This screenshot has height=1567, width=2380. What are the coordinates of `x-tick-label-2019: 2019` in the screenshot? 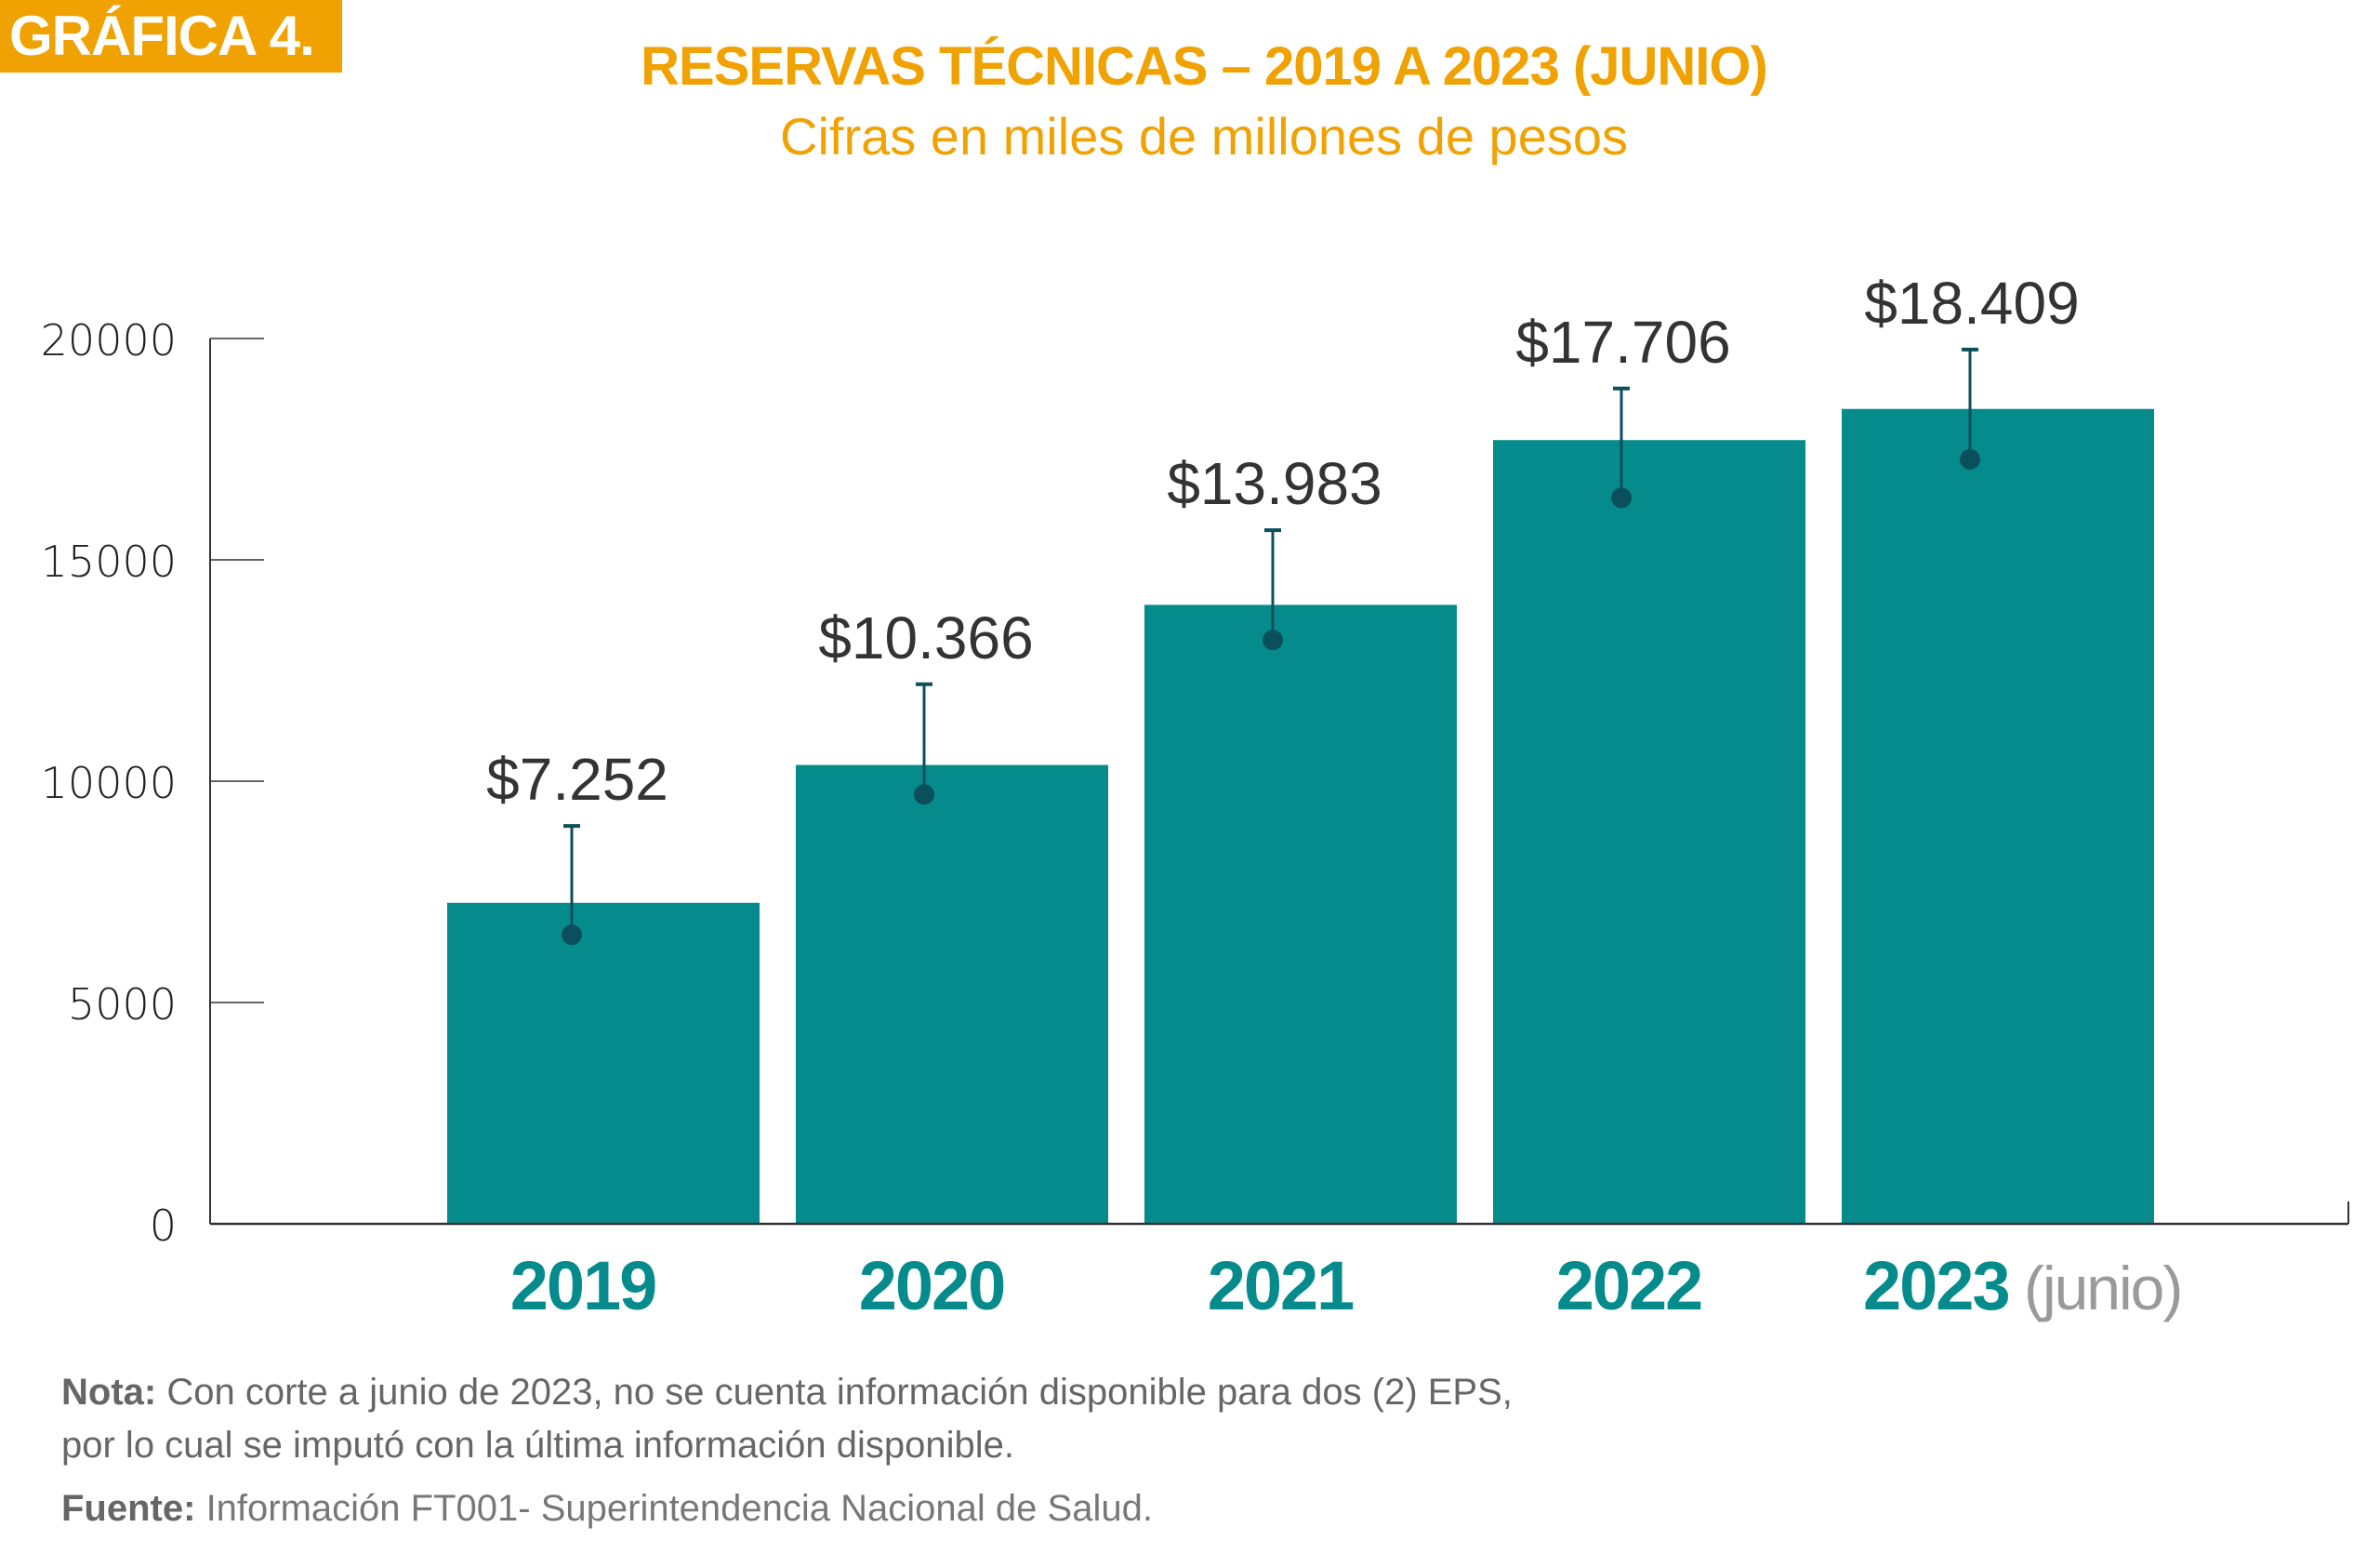 It's located at (583, 1285).